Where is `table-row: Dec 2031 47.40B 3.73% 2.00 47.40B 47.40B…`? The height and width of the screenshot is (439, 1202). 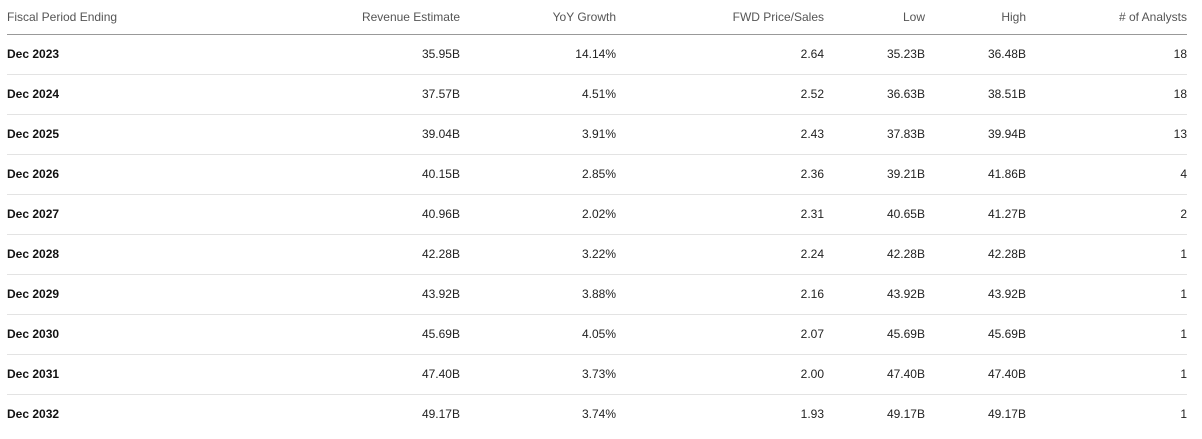
table-row: Dec 2031 47.40B 3.73% 2.00 47.40B 47.40B… is located at coordinates (597, 374).